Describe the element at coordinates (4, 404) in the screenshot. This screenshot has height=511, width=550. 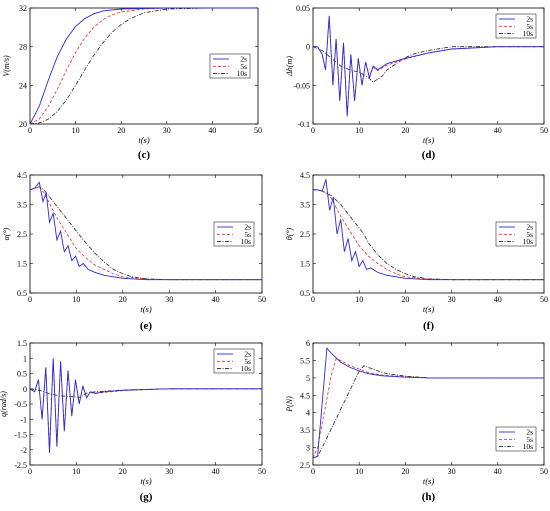
I see `y-axis-label: q(rad/s)` at that location.